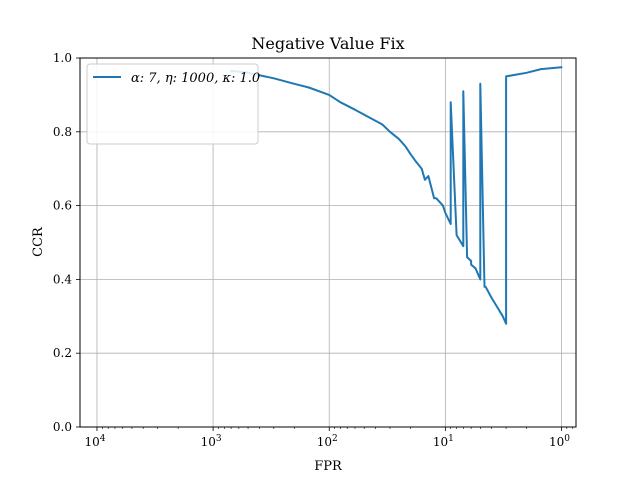 Image resolution: width=640 pixels, height=480 pixels. Describe the element at coordinates (195, 78) in the screenshot. I see `legend-label-0: α: 7, η: 1000, κ: 1.0` at that location.